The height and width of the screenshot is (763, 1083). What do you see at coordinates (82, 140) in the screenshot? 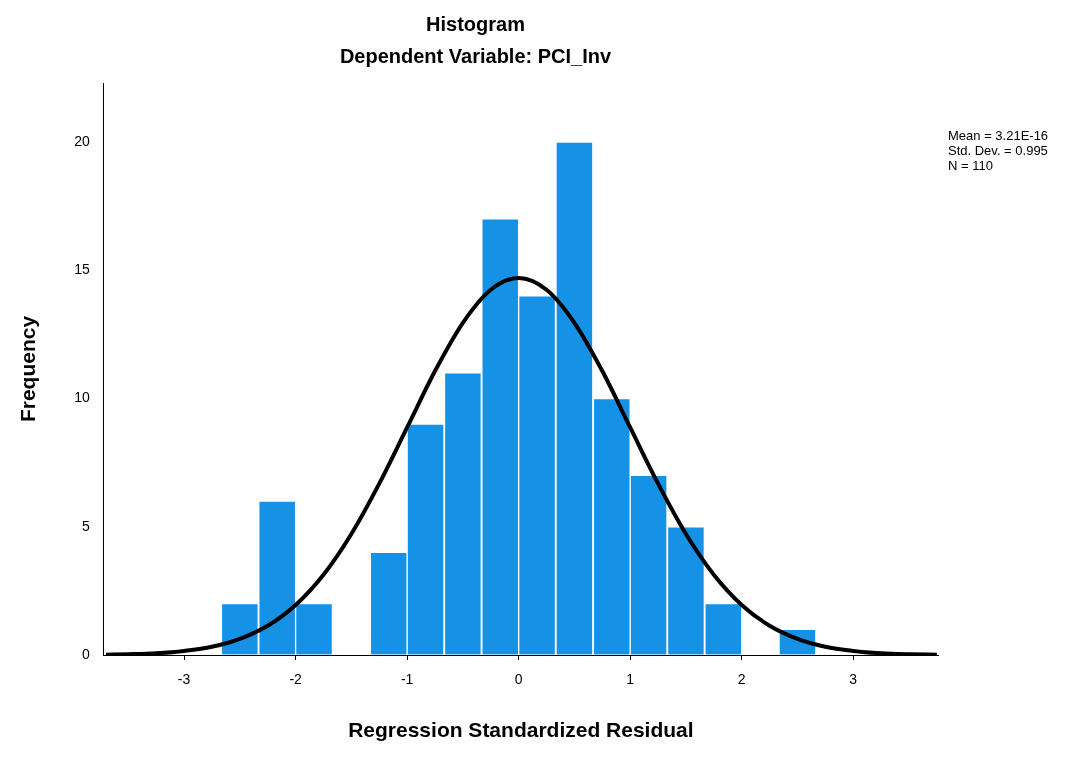
I see `y-tick-label: 20` at bounding box center [82, 140].